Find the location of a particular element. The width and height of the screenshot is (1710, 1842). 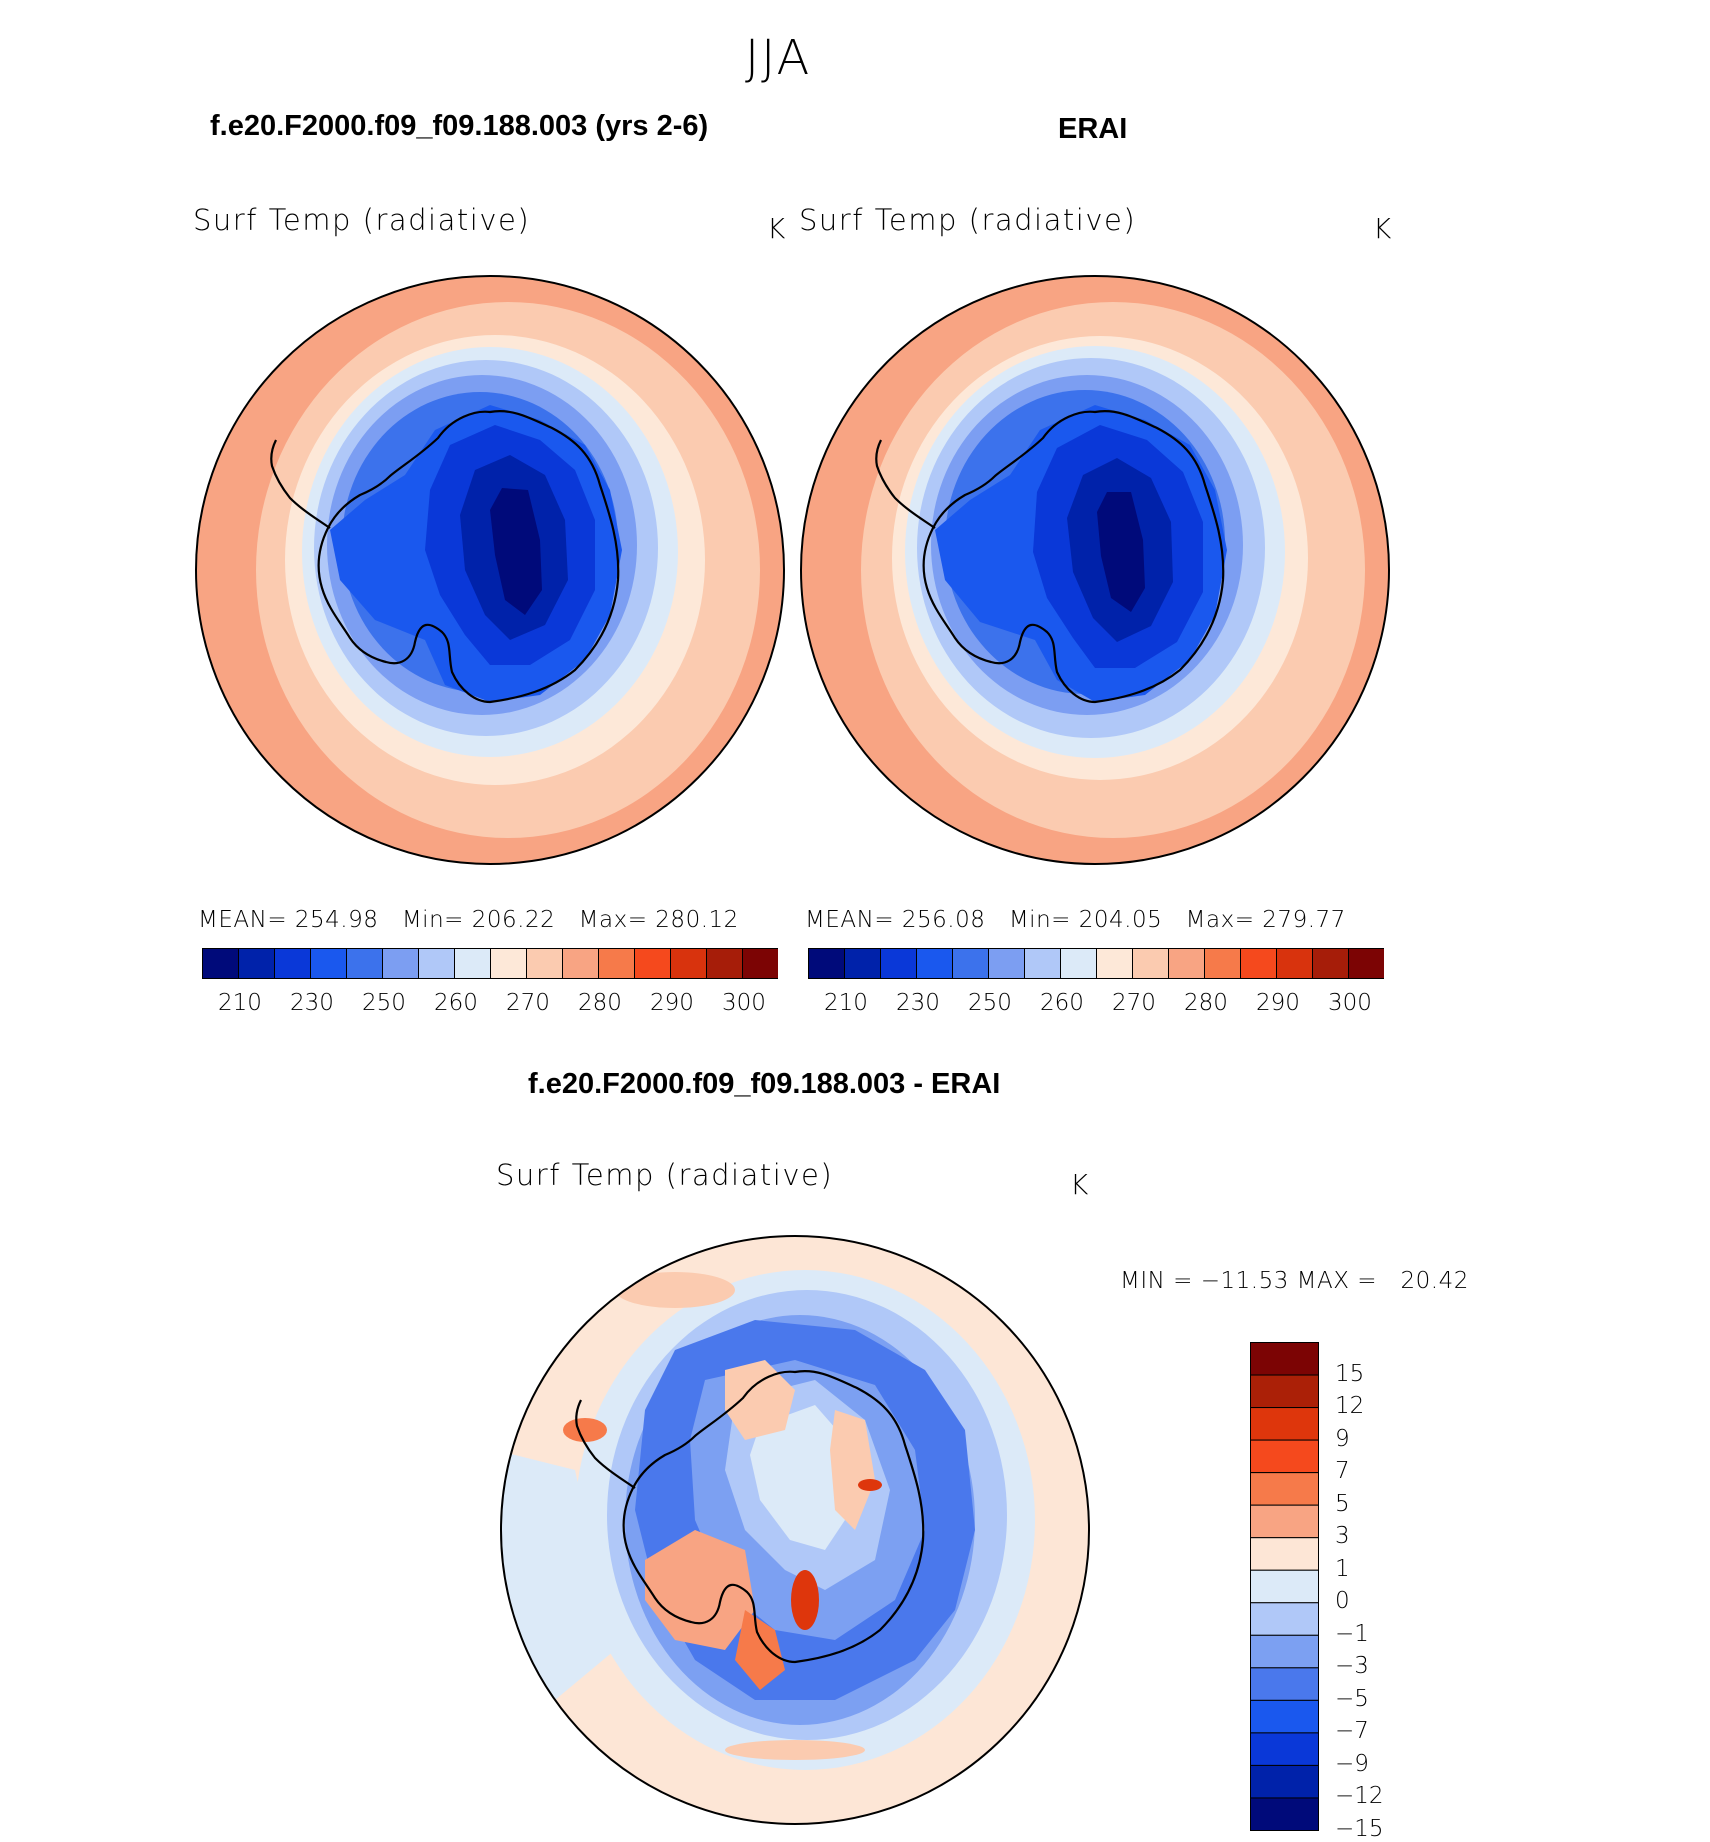

obs-max-label: Max= is located at coordinates (1220, 920).